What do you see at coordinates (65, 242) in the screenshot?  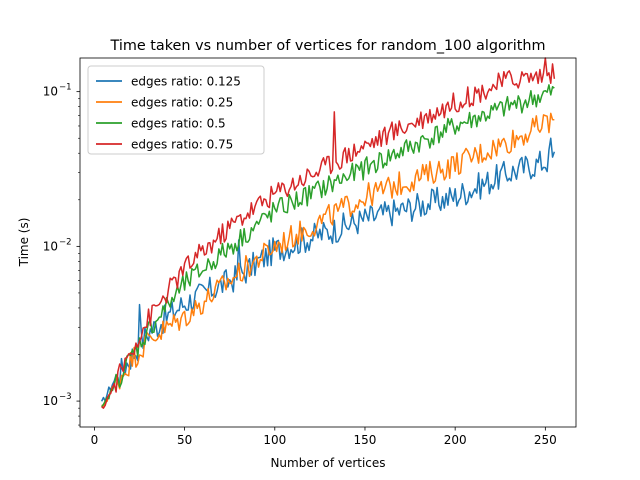 I see `y-tick-exponent: −2` at bounding box center [65, 242].